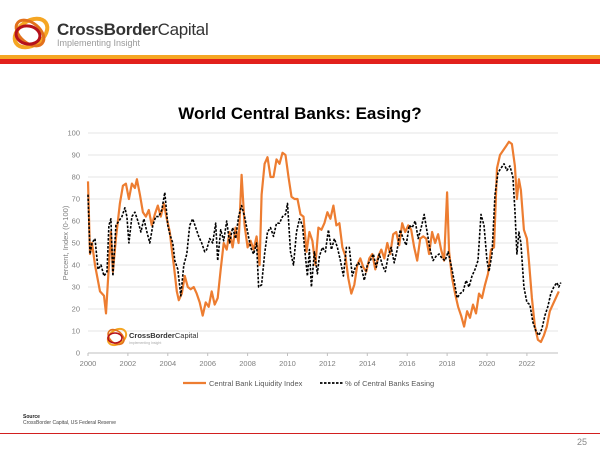 The image size is (600, 450). I want to click on source-text: CrossBorder Capital, US Federal Reserve, so click(70, 423).